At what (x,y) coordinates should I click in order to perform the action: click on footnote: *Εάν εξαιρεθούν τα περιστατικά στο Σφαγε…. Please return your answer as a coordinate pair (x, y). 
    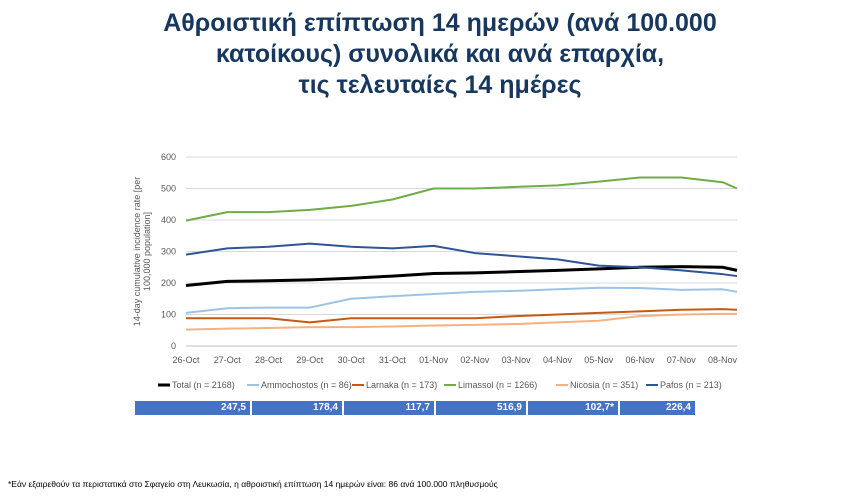
    Looking at the image, I should click on (253, 484).